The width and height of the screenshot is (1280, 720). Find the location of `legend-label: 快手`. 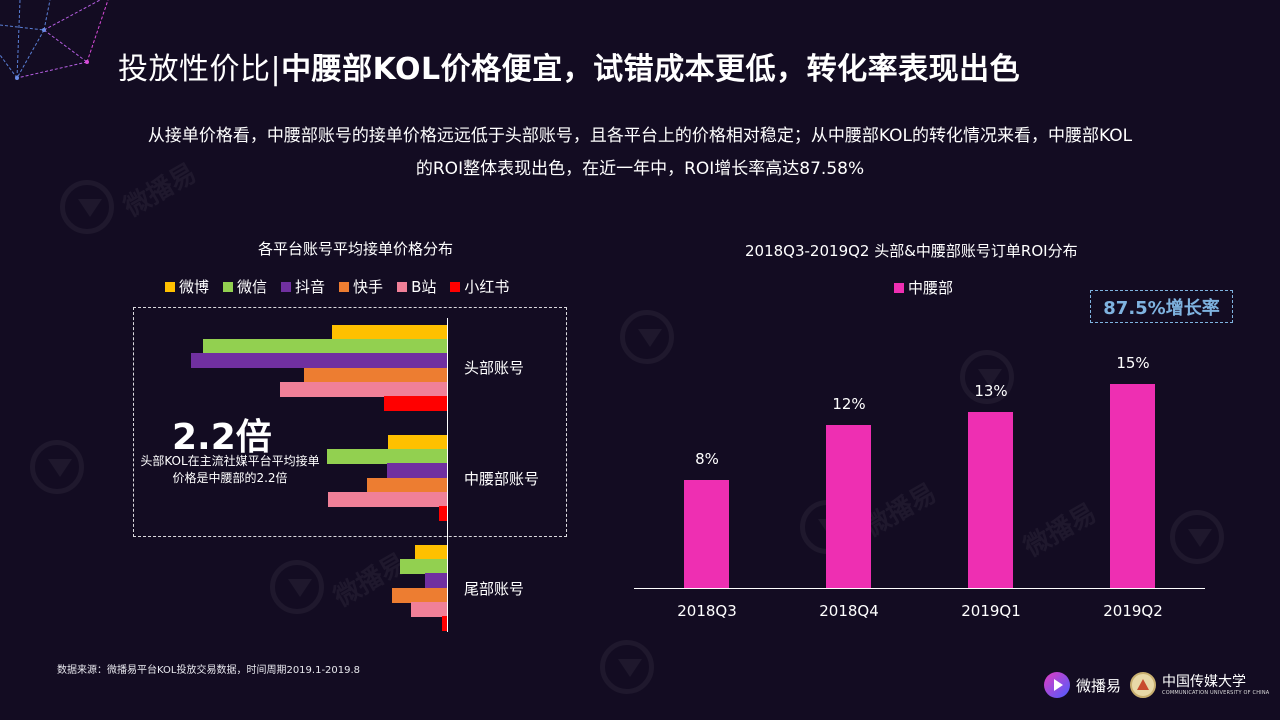

legend-label: 快手 is located at coordinates (368, 287).